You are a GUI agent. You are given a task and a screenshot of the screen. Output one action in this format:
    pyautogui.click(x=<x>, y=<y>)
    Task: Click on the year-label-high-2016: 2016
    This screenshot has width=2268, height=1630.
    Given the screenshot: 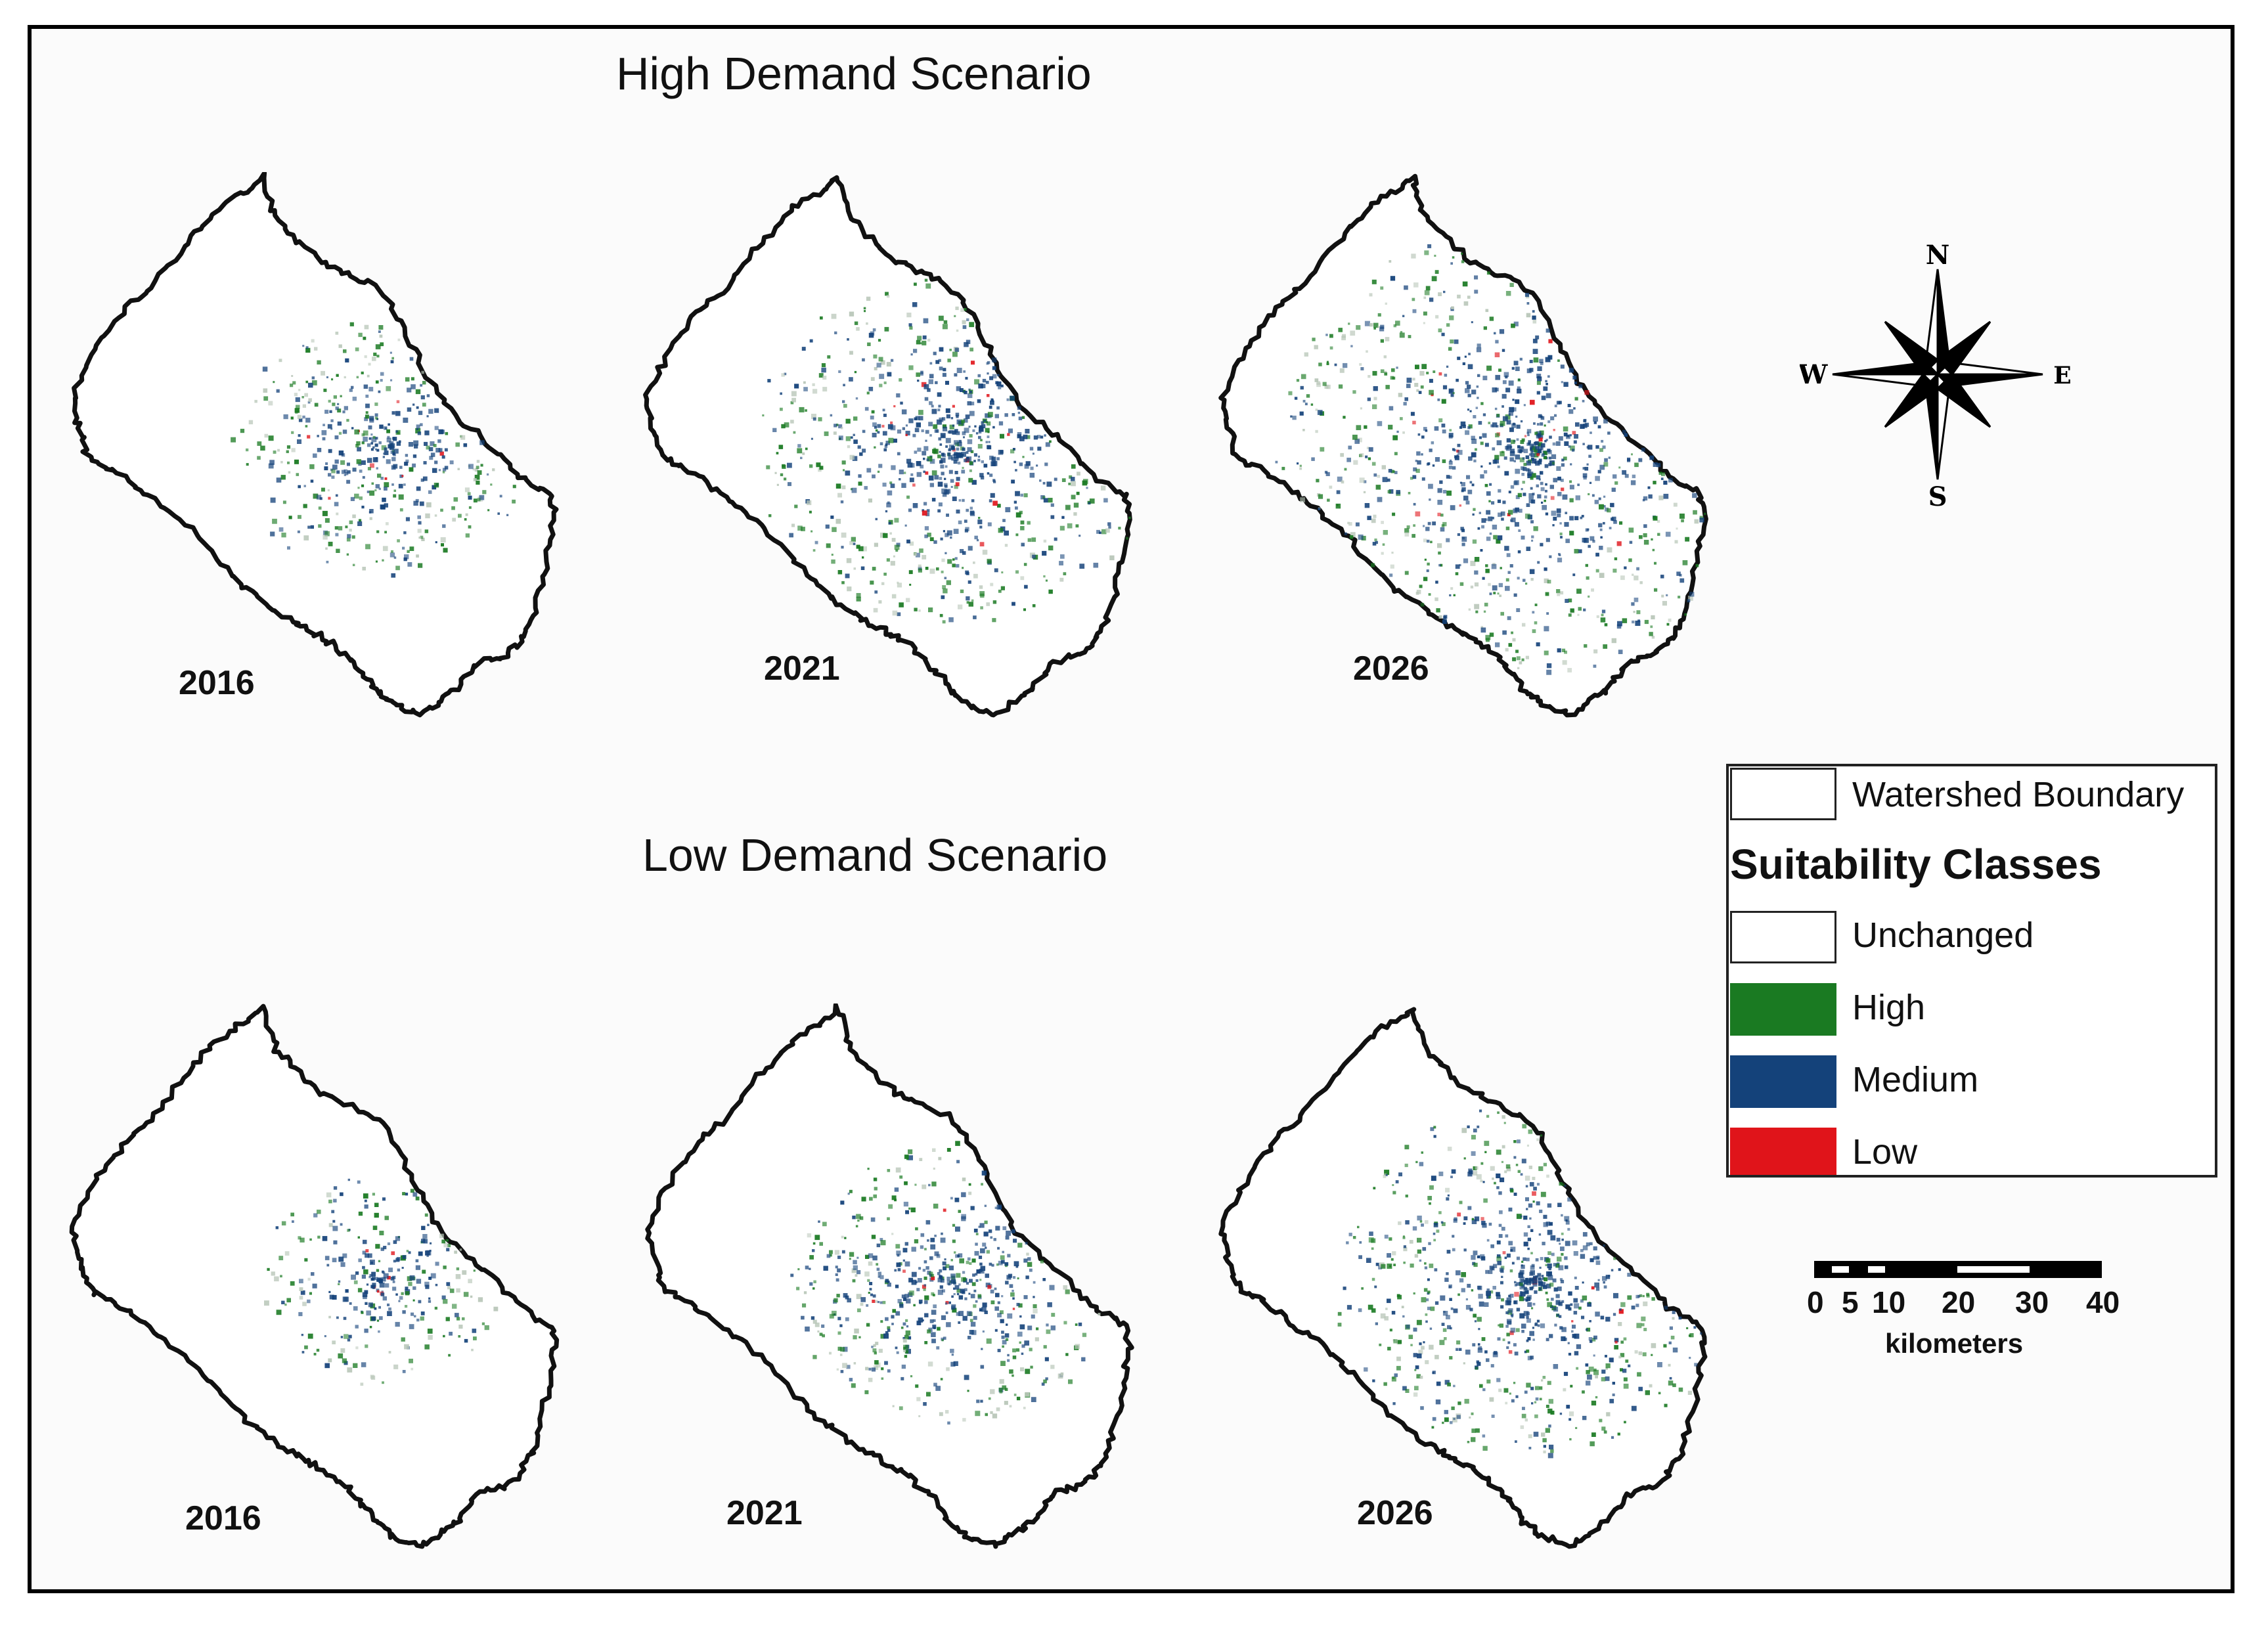 What is the action you would take?
    pyautogui.click(x=217, y=683)
    